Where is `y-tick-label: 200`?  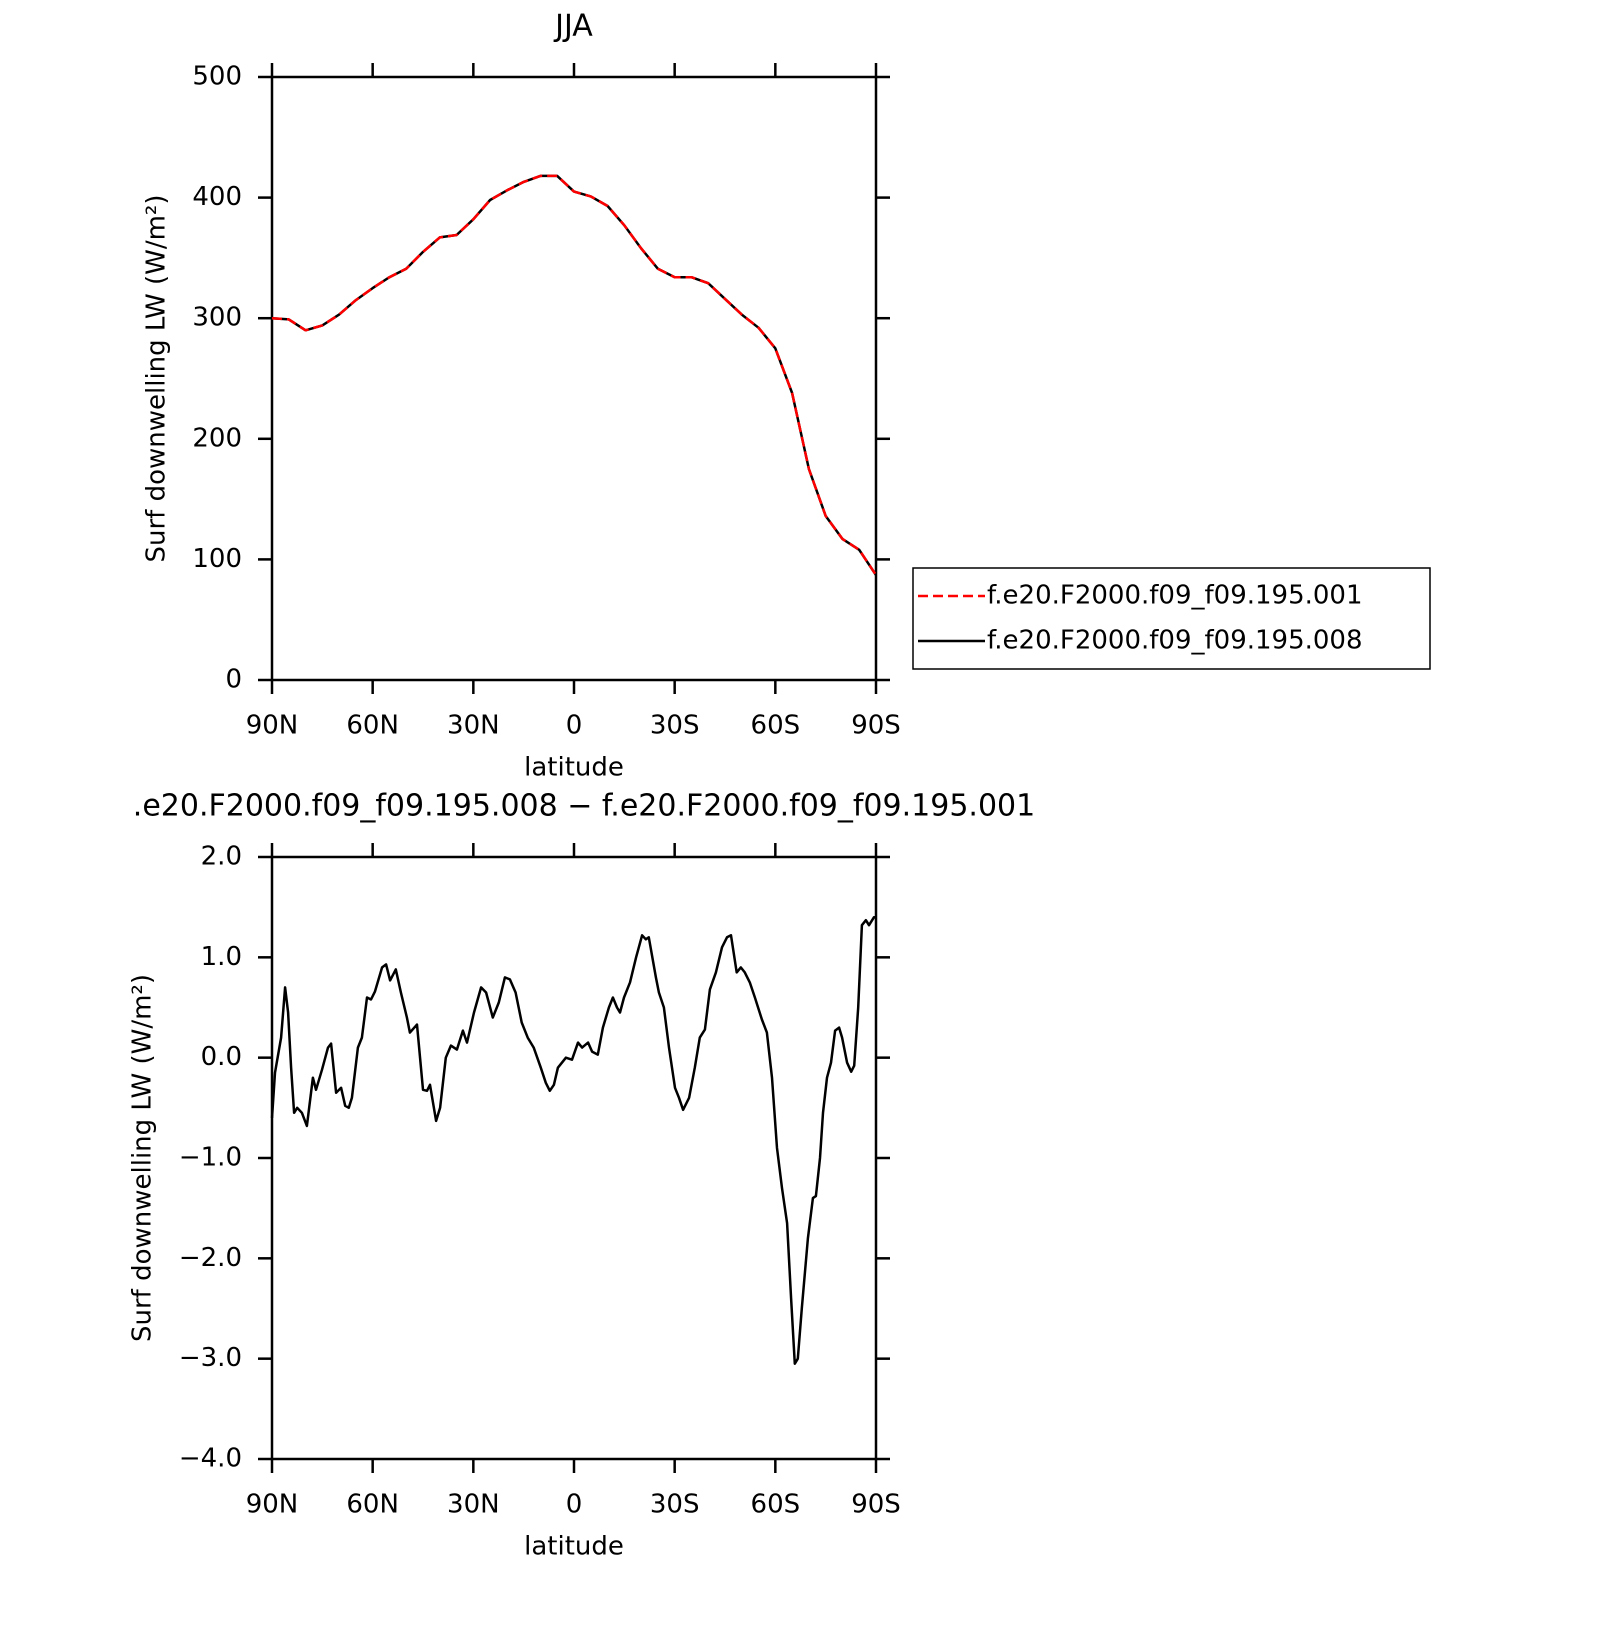 y-tick-label: 200 is located at coordinates (217, 438).